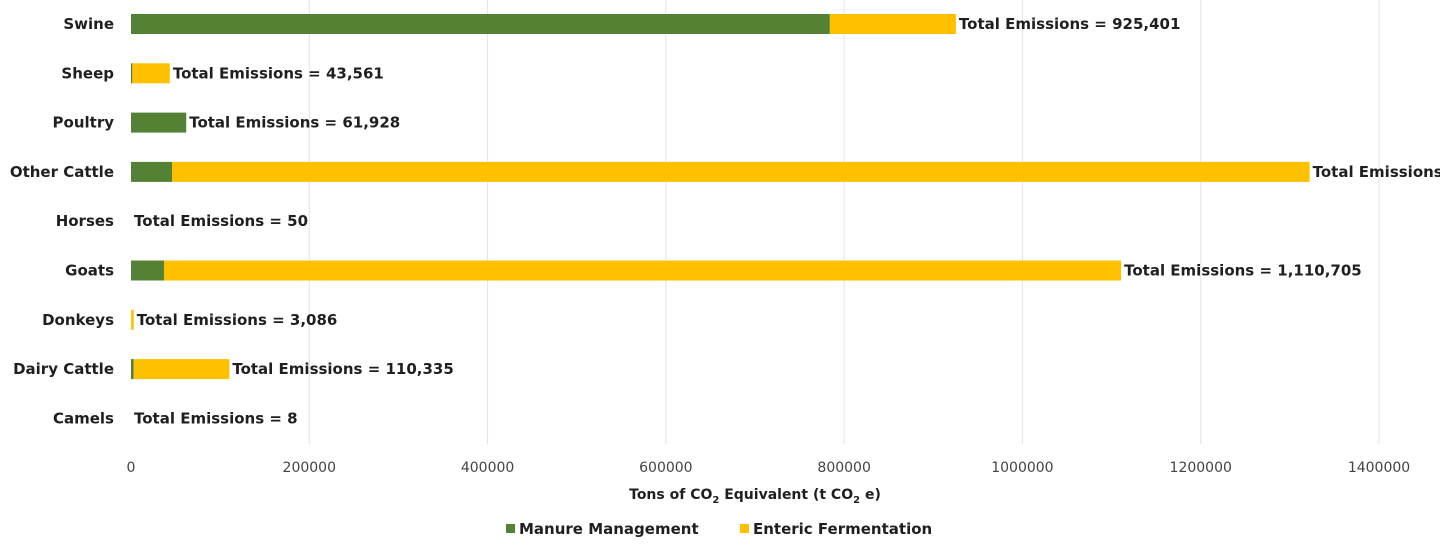  What do you see at coordinates (78, 320) in the screenshot?
I see `category-label: Donkeys` at bounding box center [78, 320].